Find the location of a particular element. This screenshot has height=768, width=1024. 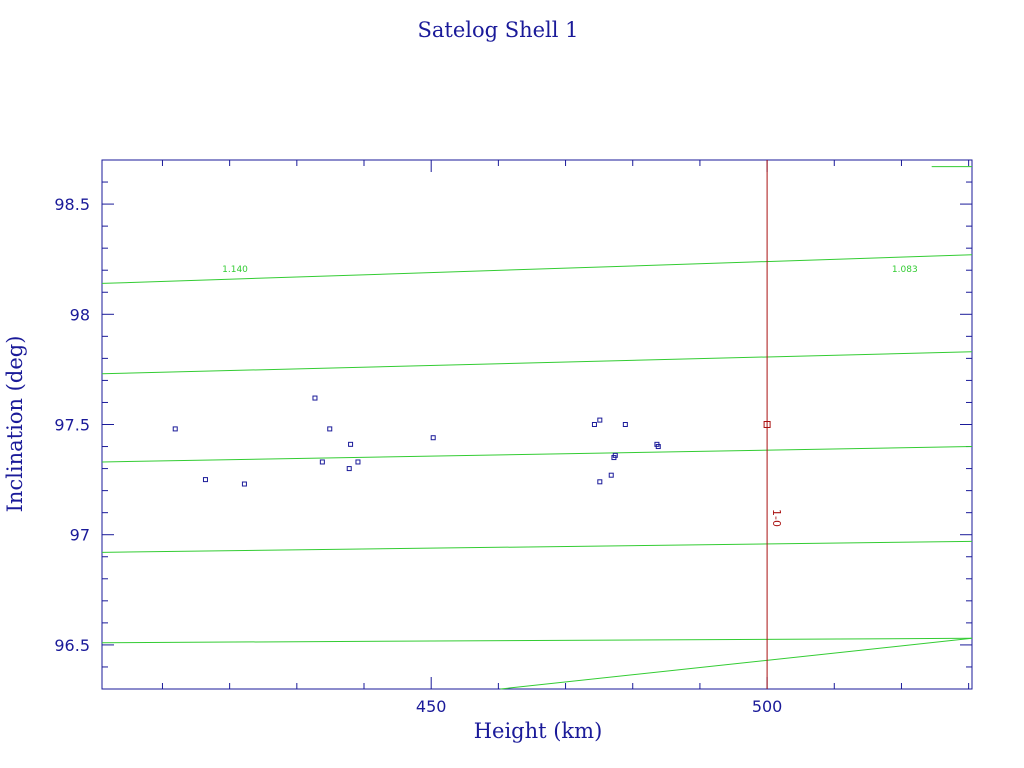

data-points is located at coordinates (416, 441).